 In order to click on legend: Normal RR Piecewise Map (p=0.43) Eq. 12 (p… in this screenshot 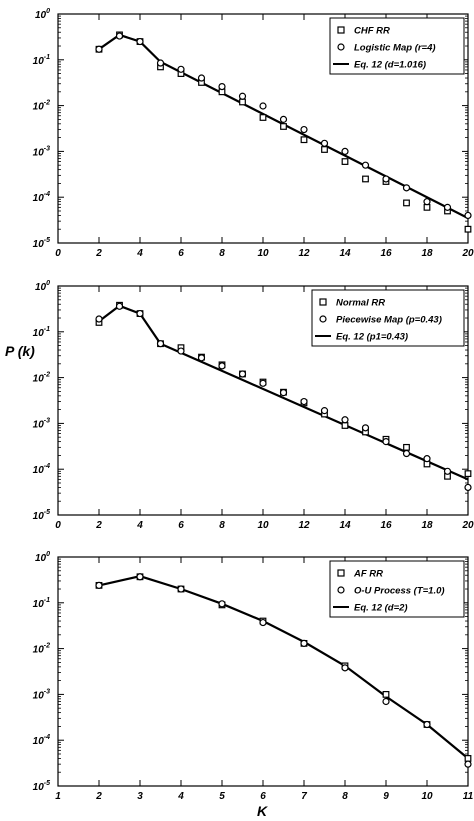, I will do `click(388, 318)`.